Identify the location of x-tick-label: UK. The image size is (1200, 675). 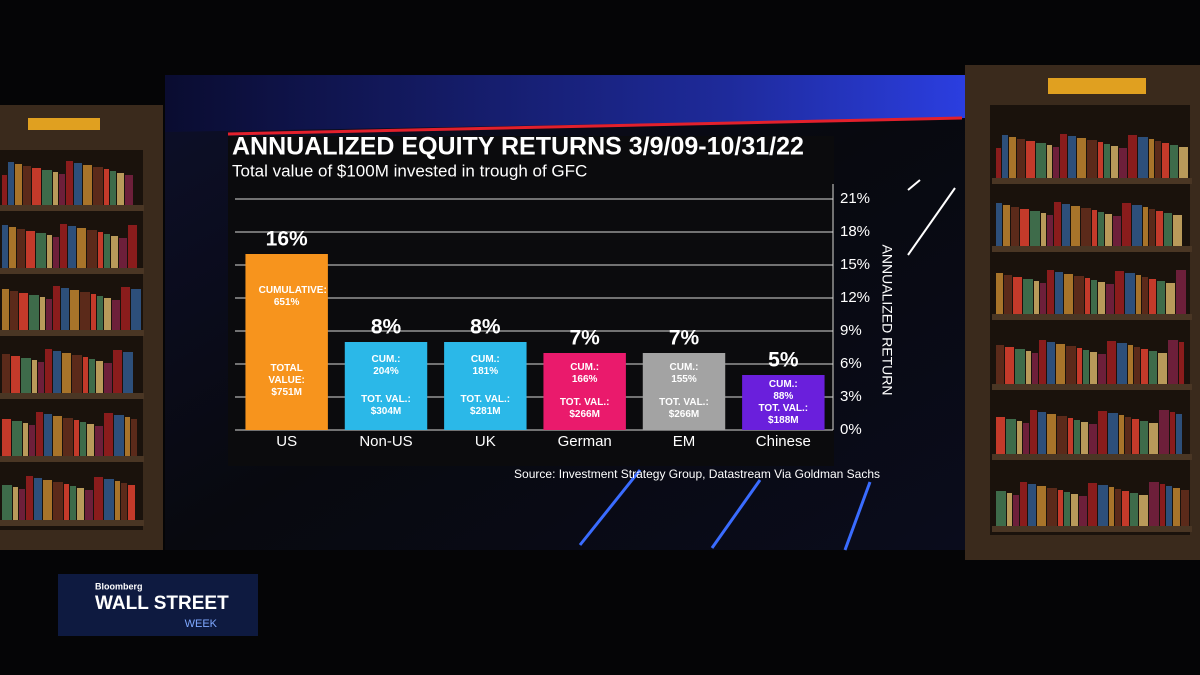
(485, 441).